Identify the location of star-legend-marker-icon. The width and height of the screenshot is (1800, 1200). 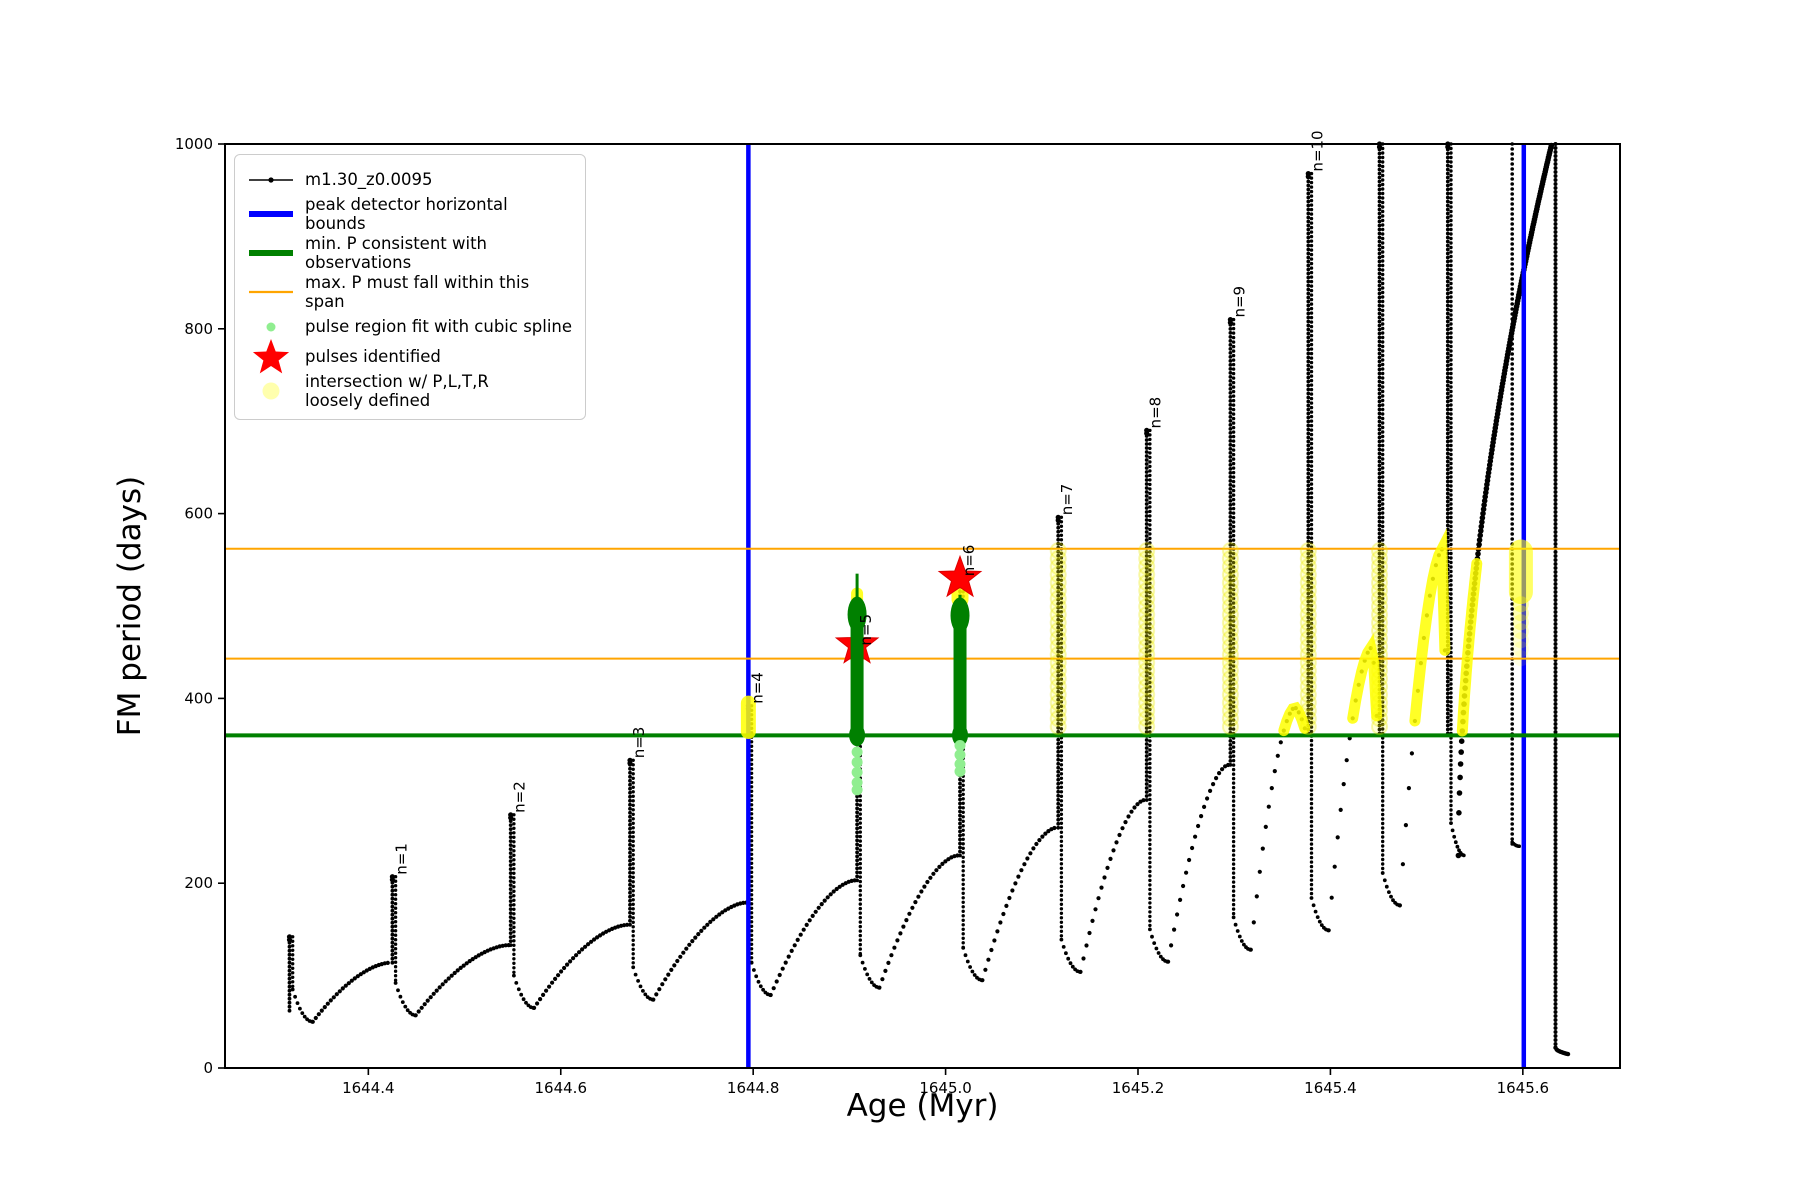
(271, 356).